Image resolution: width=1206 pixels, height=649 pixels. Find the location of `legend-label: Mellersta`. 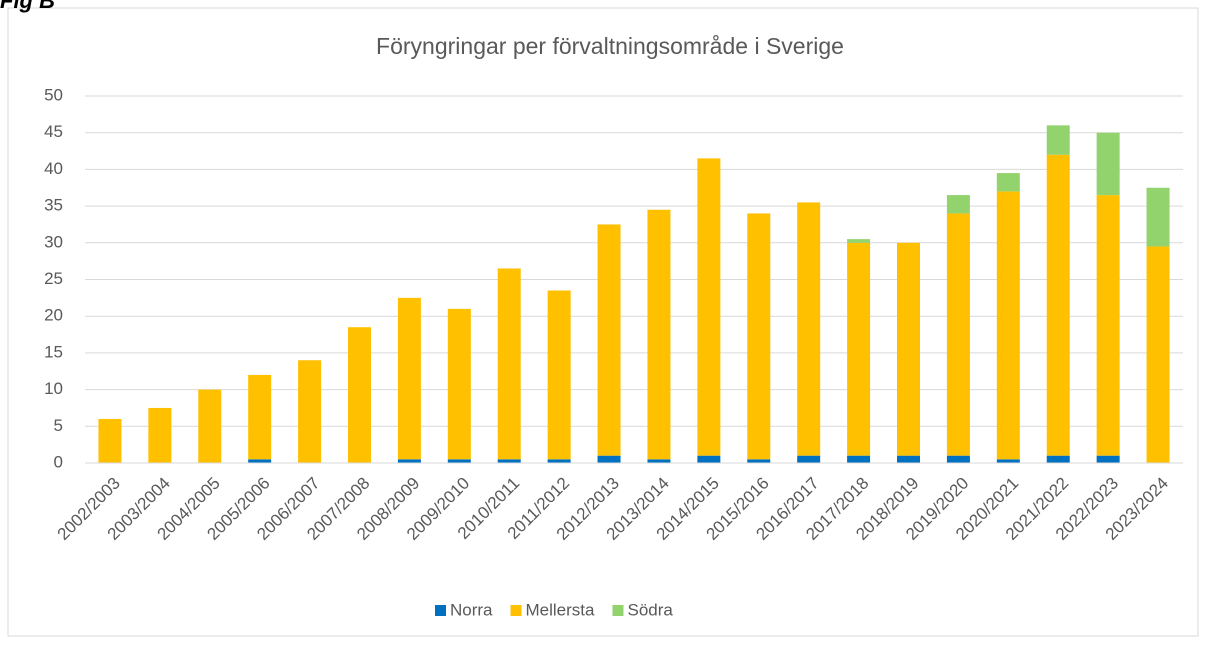

legend-label: Mellersta is located at coordinates (561, 609).